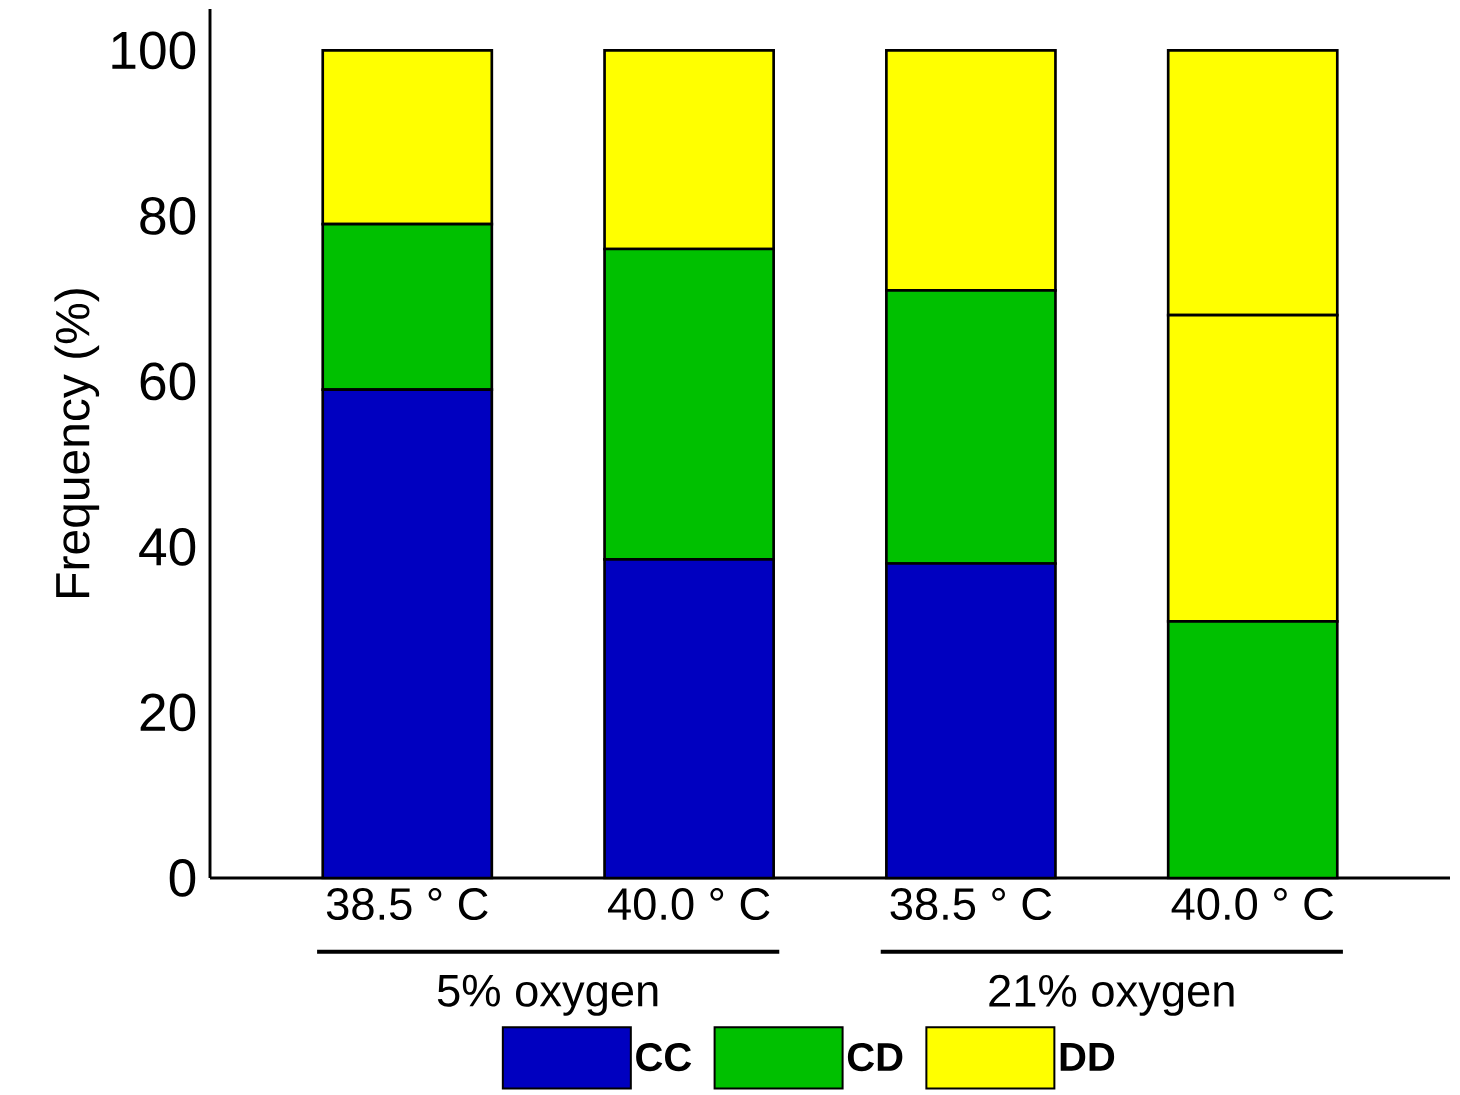 The image size is (1460, 1095). What do you see at coordinates (168, 216) in the screenshot?
I see `y-tick-label: 80` at bounding box center [168, 216].